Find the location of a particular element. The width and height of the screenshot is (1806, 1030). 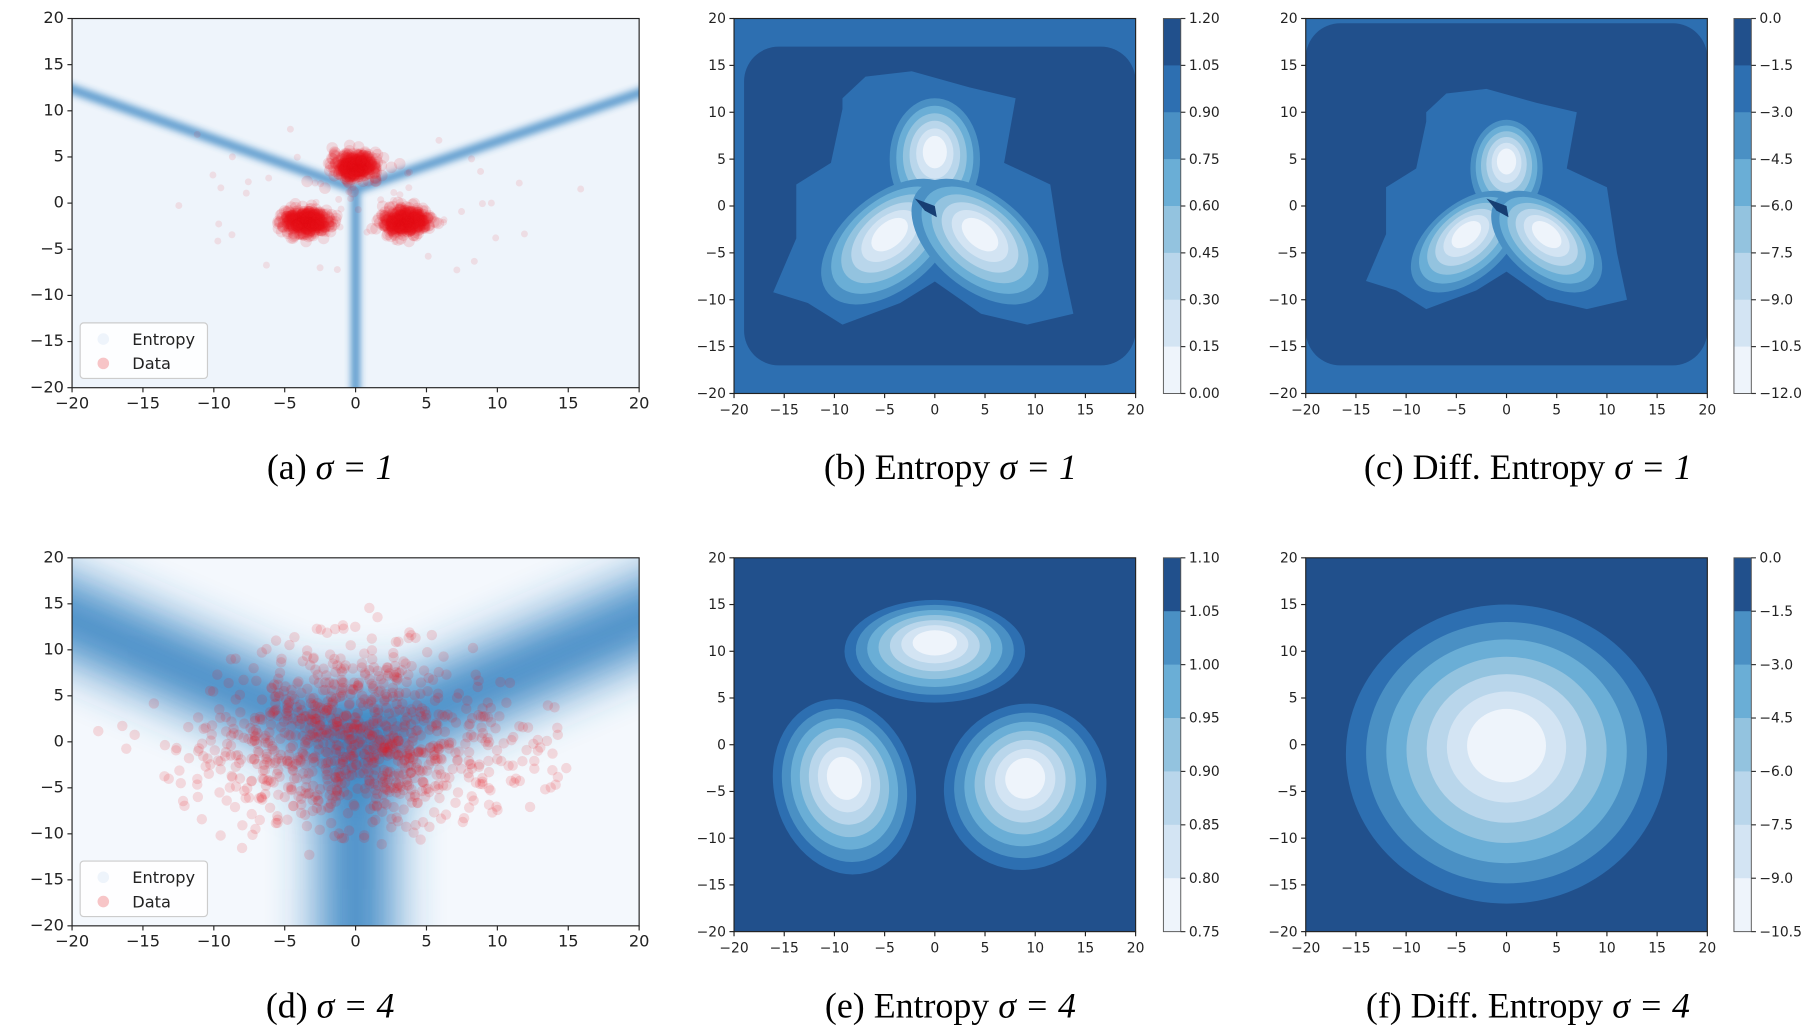

y-tick-label: −20 is located at coordinates (1282, 932).